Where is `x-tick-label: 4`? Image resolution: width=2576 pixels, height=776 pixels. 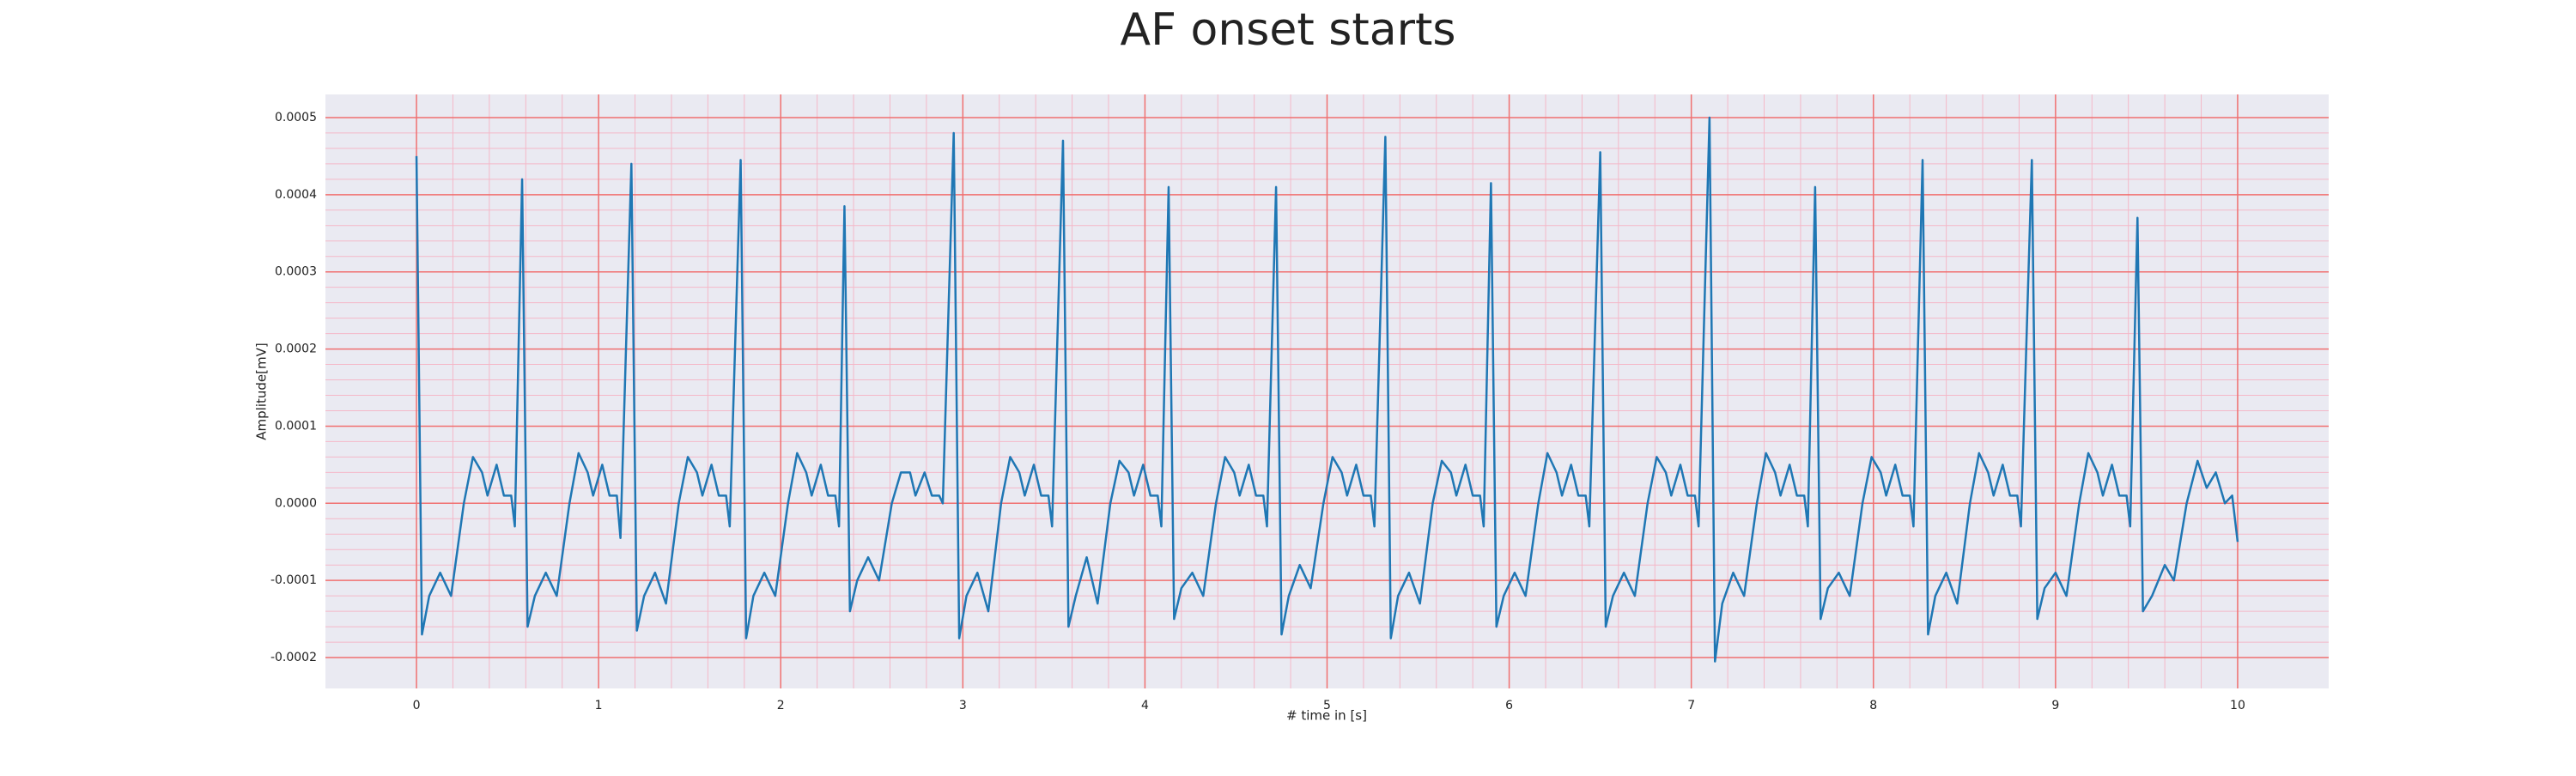 x-tick-label: 4 is located at coordinates (1145, 705).